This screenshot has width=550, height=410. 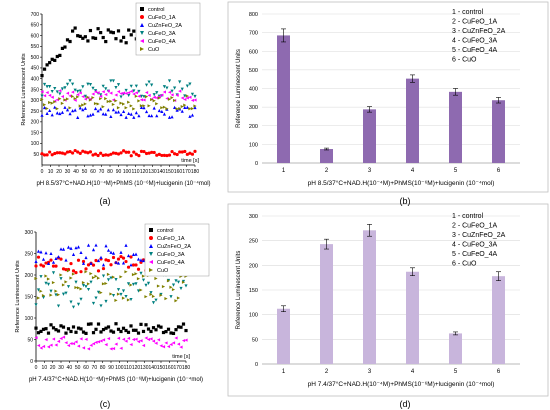 I want to click on x-tick-label: 170, so click(x=177, y=368).